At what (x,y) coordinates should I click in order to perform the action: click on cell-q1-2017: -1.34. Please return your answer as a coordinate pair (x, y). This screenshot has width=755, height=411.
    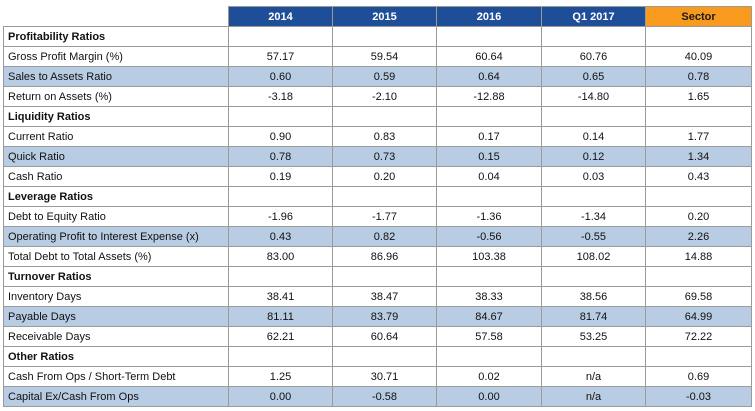
    Looking at the image, I should click on (593, 216).